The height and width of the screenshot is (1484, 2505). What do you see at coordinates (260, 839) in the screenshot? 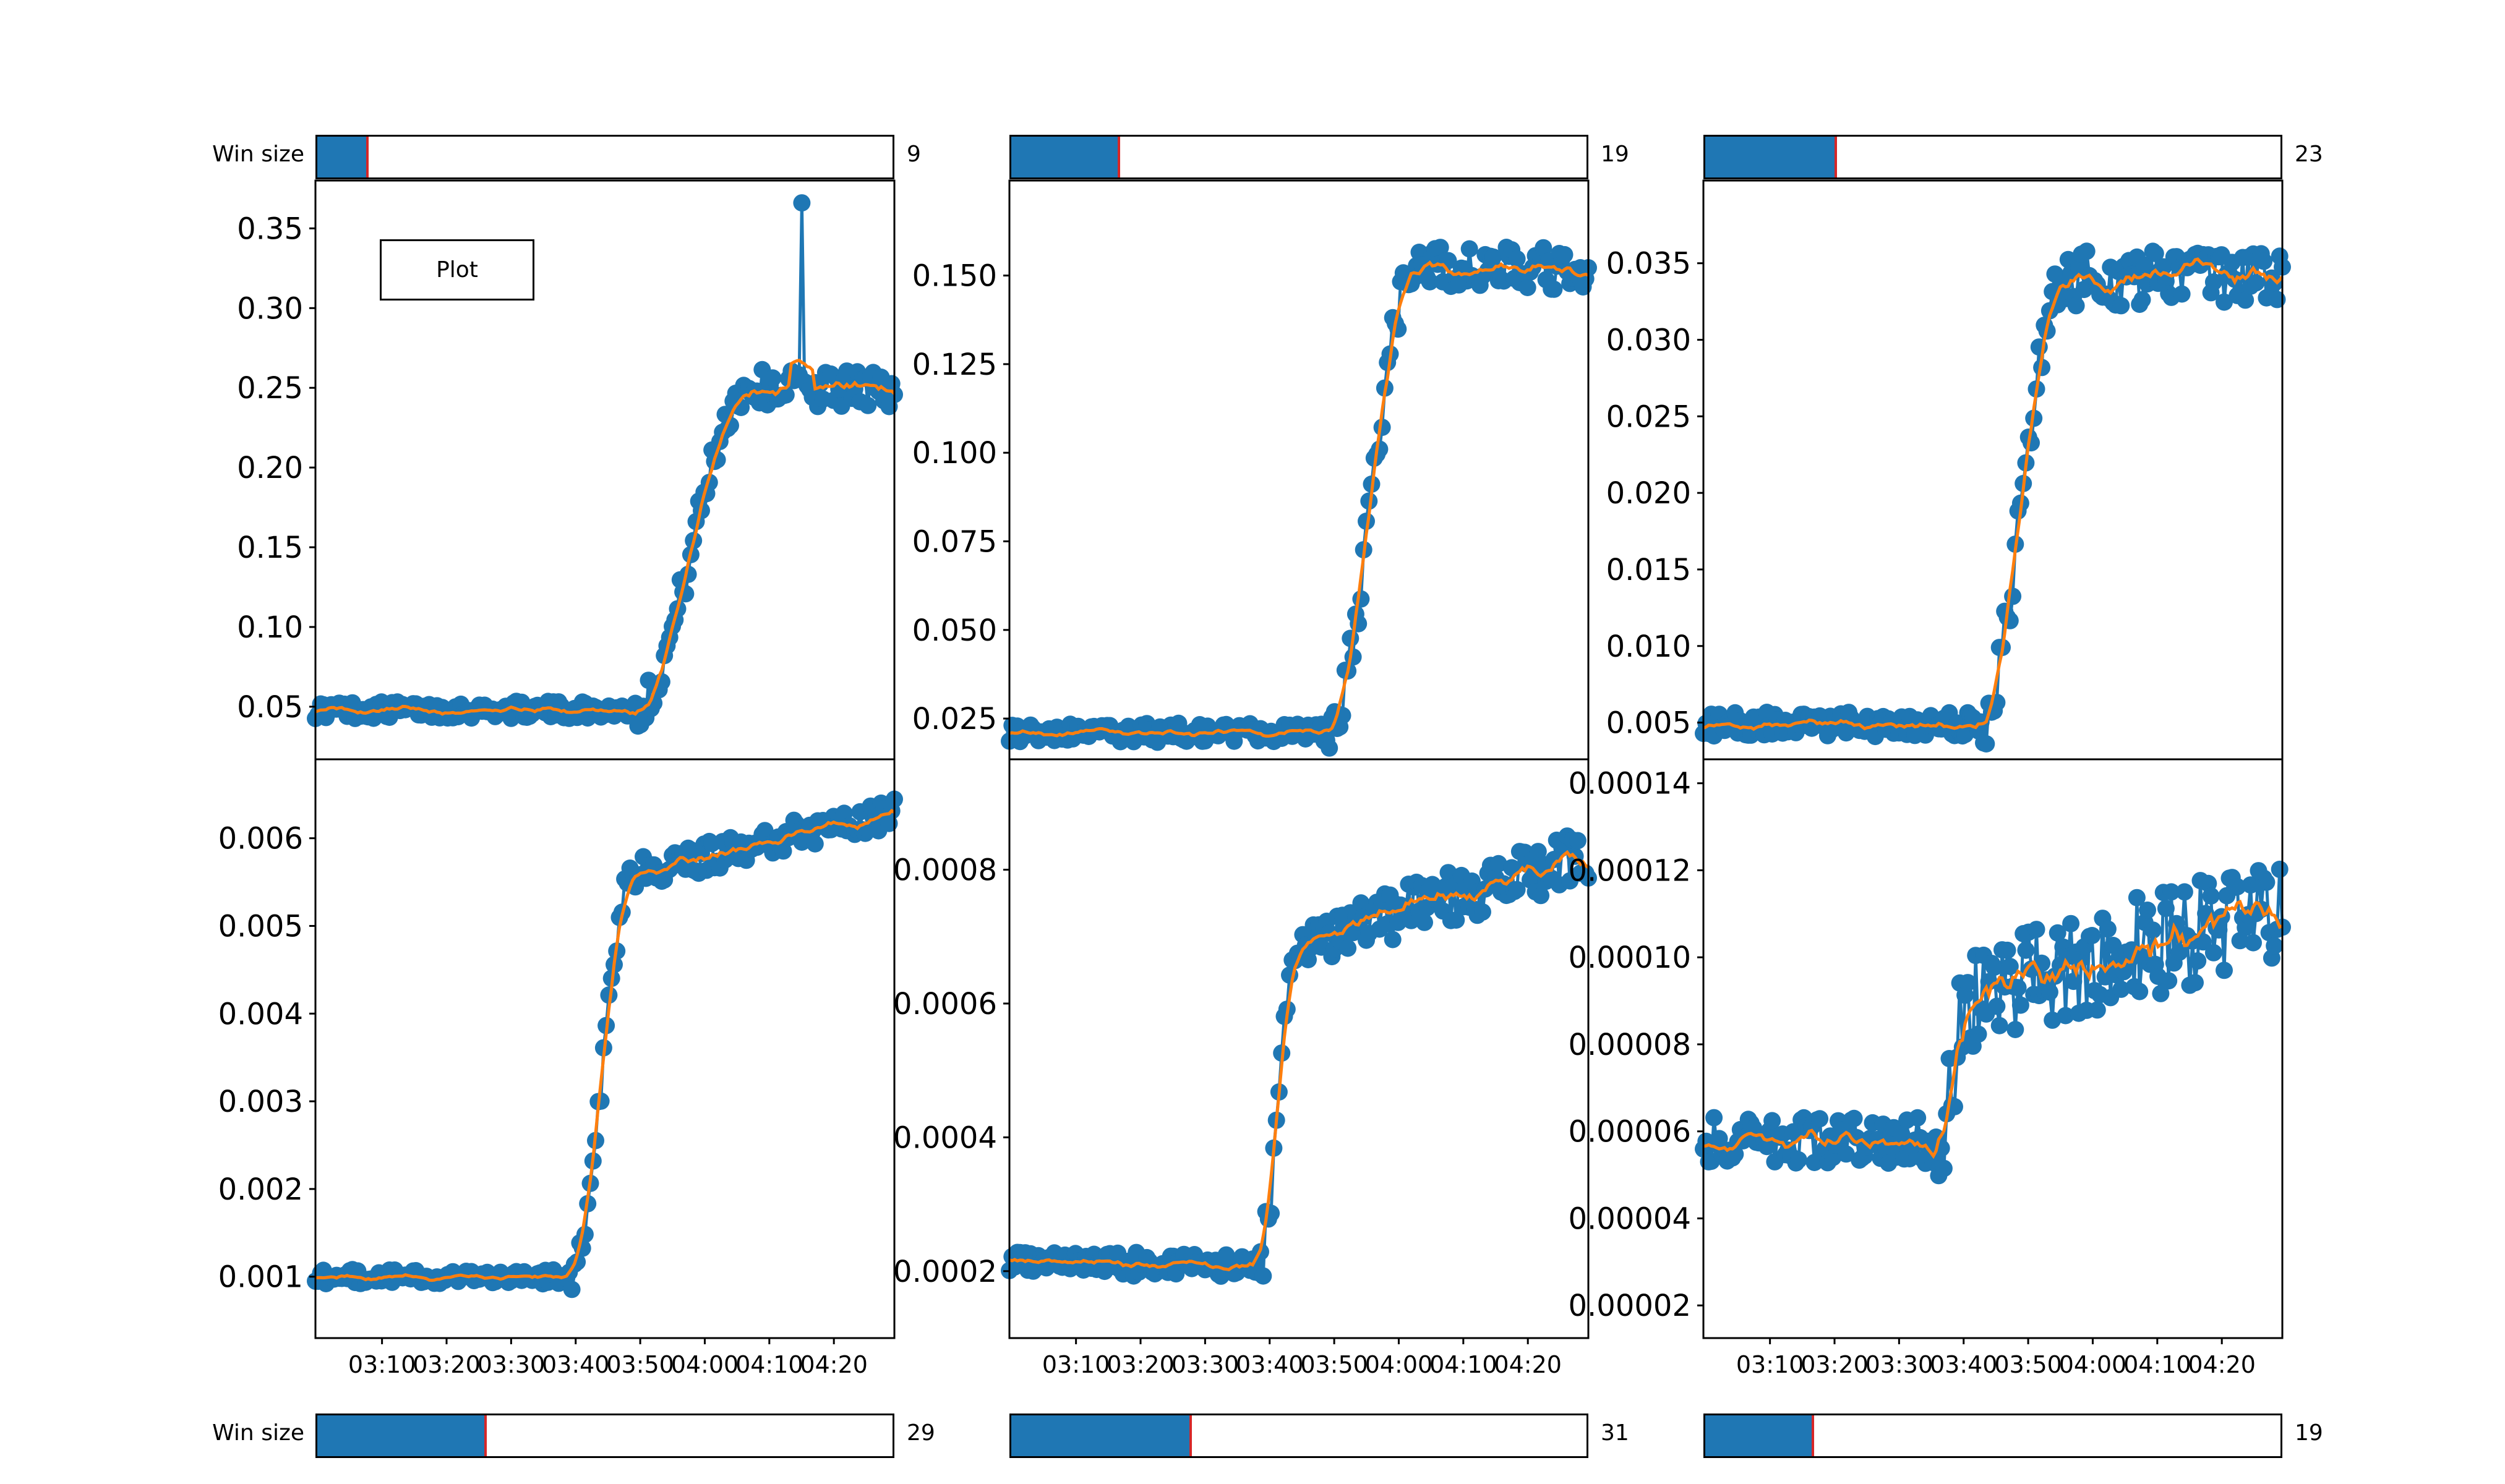
I see `y-tick-label: 0.006` at bounding box center [260, 839].